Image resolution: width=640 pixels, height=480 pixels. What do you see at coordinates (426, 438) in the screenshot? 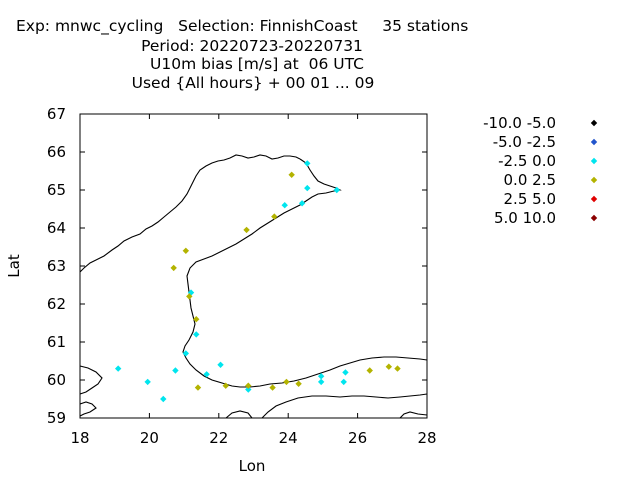
I see `x-tick-label: 28` at bounding box center [426, 438].